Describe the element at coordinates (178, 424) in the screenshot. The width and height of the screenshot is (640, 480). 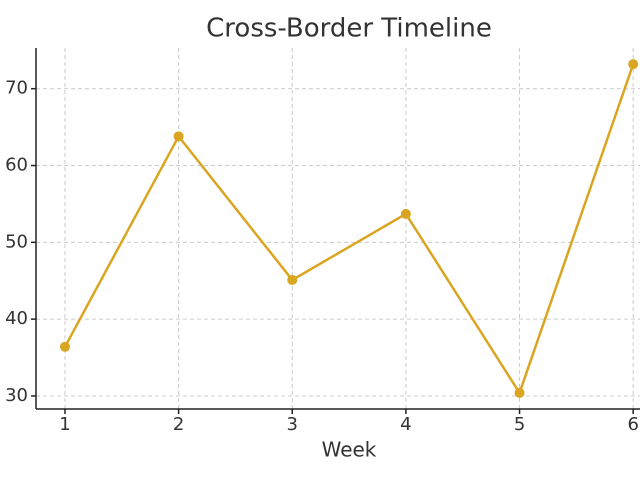
I see `x-tick-label: 2` at that location.